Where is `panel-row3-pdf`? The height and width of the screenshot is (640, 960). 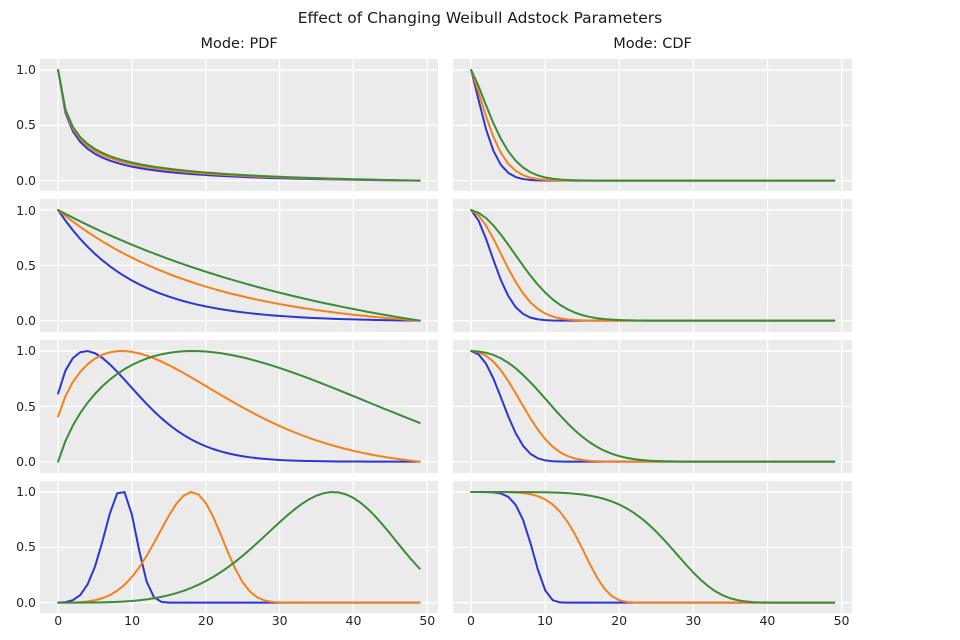
panel-row3-pdf is located at coordinates (239, 406).